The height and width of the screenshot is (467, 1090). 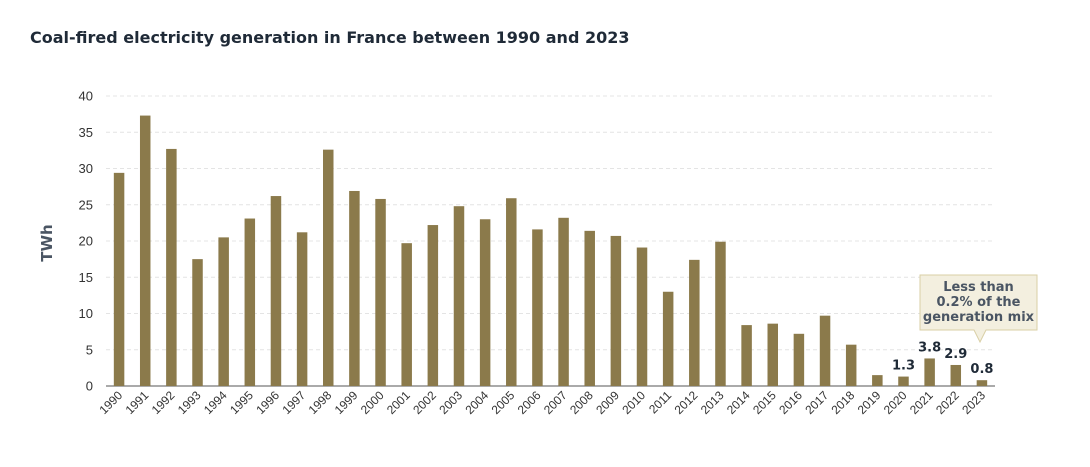 I want to click on y-tick-label: 10, so click(x=86, y=313).